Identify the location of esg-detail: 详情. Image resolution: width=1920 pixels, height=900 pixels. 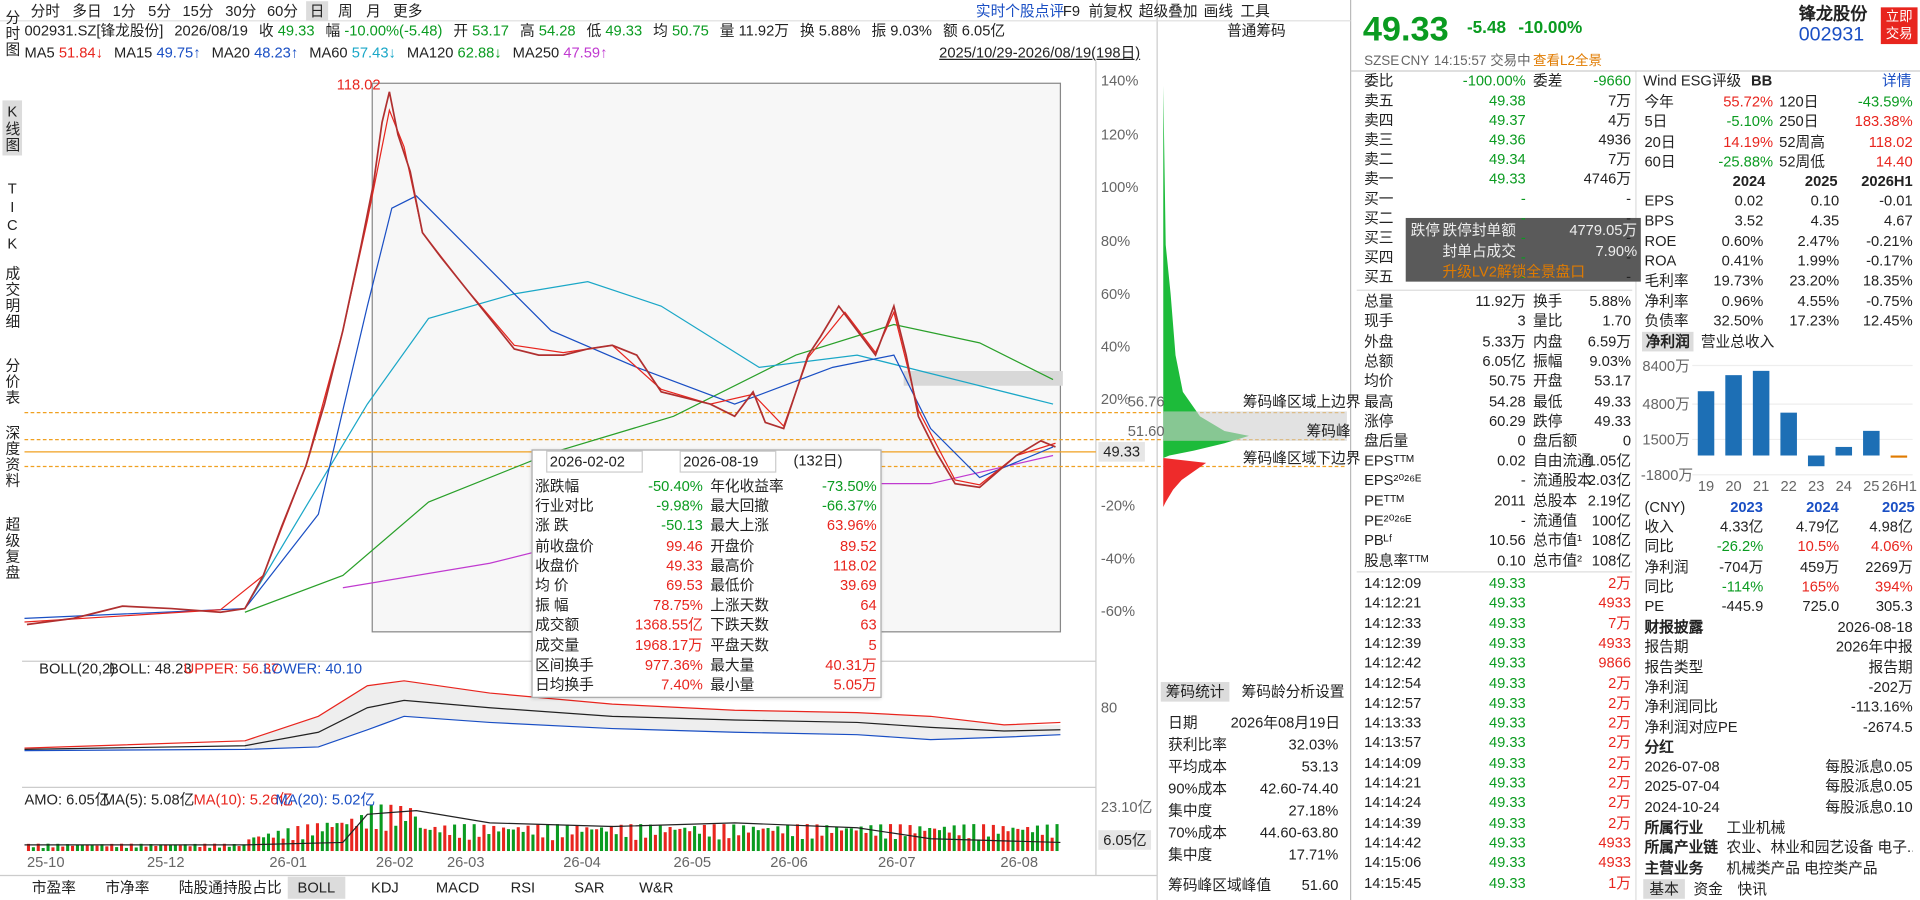
(1897, 81).